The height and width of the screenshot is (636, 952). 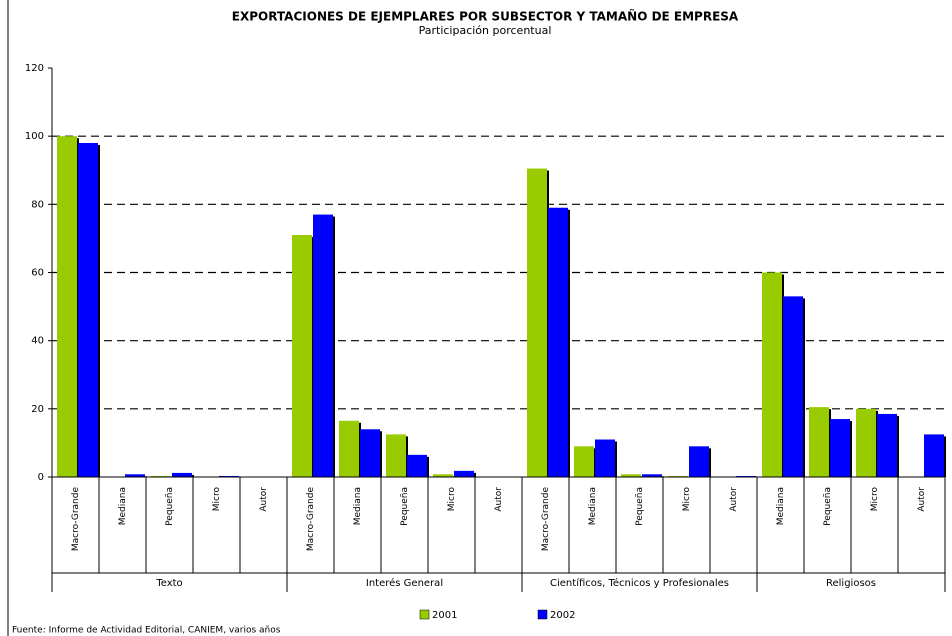 I want to click on group-label: Científicos, Técnicos y Profesionales, so click(x=639, y=583).